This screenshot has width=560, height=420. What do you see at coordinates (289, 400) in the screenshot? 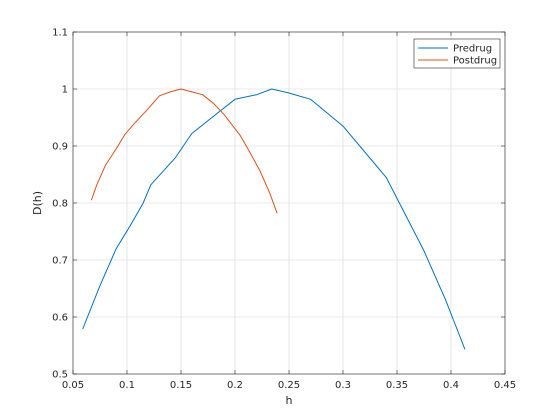
I see `x-axis-label: h` at bounding box center [289, 400].